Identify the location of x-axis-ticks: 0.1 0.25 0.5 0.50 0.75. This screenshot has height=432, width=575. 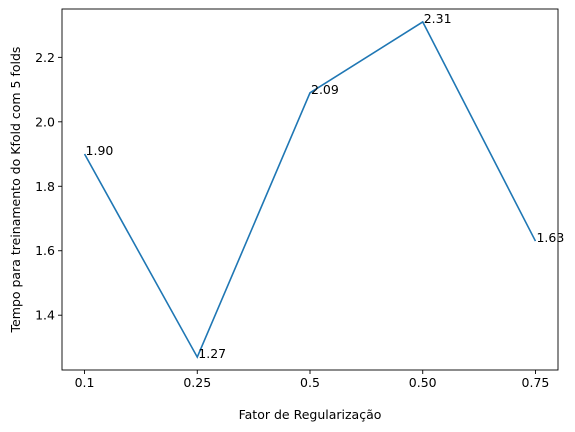
(312, 380).